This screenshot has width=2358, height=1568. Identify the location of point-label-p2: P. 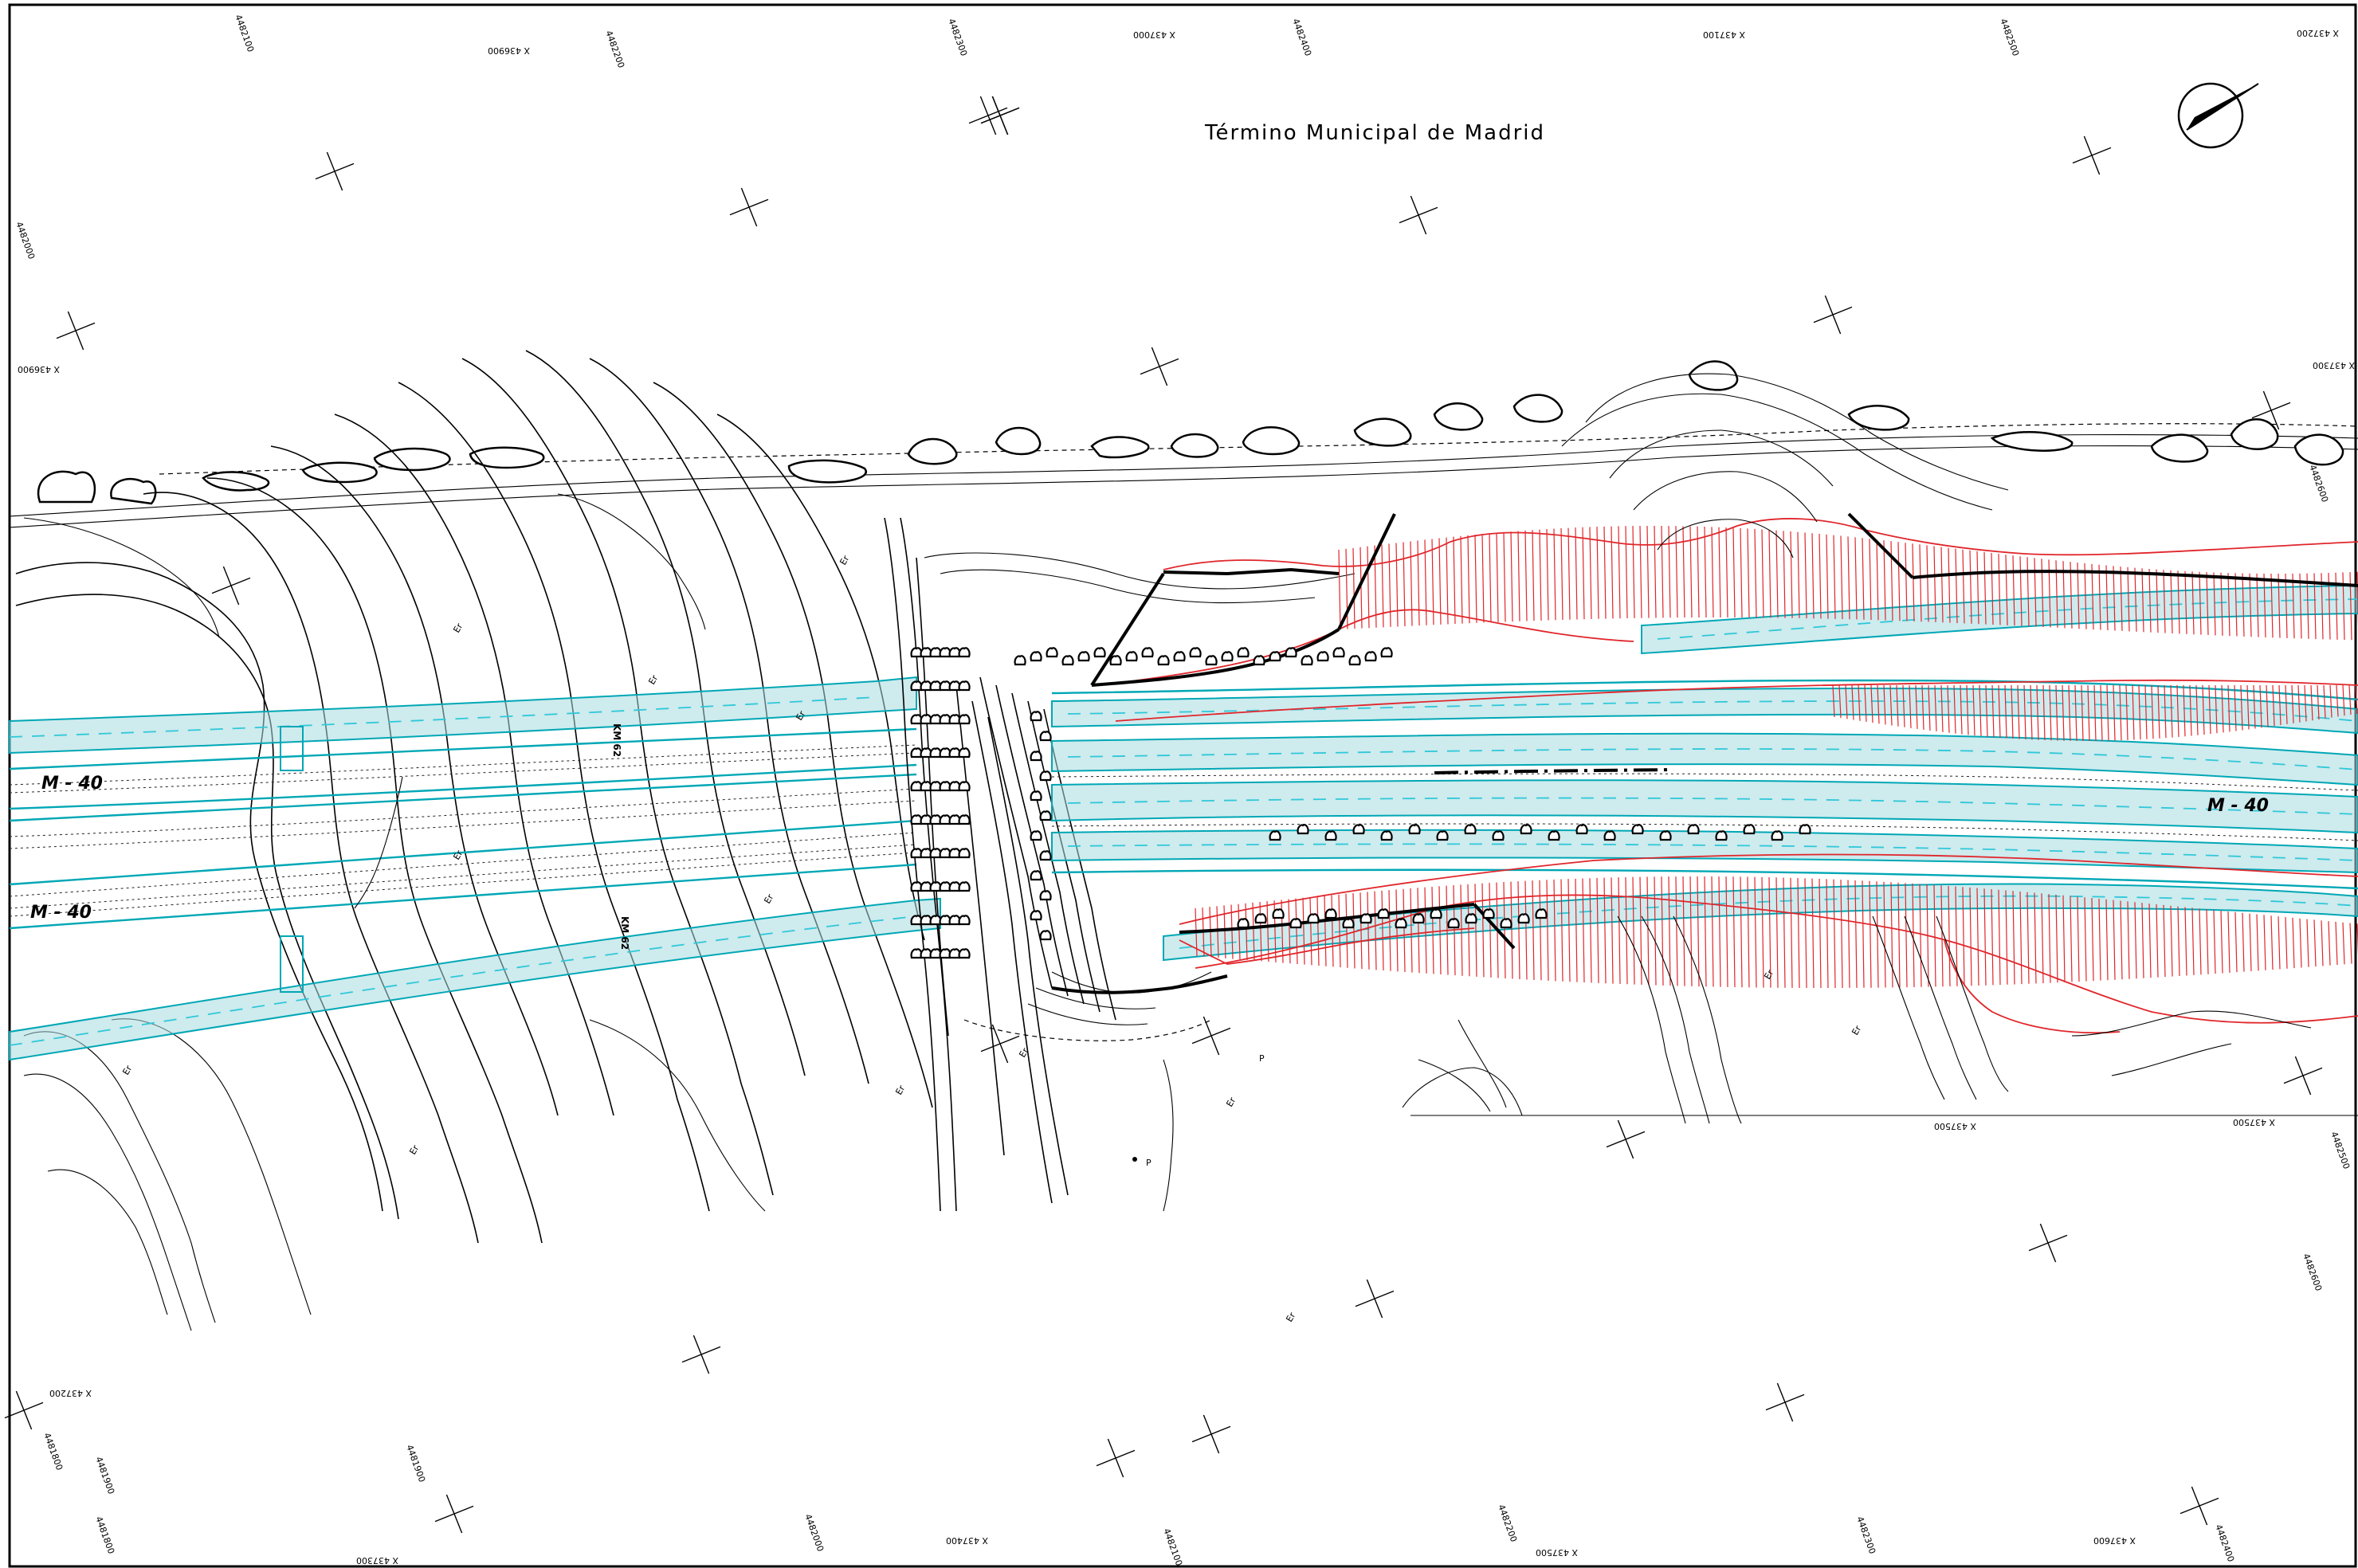
(1262, 1058).